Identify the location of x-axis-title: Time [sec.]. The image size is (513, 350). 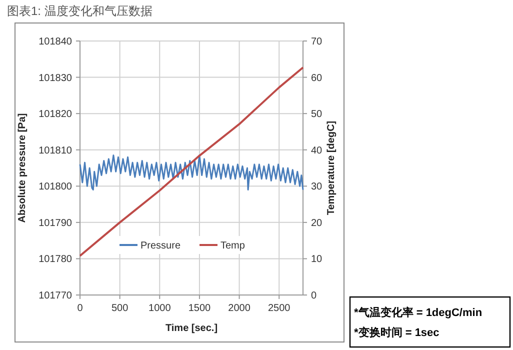
(191, 328).